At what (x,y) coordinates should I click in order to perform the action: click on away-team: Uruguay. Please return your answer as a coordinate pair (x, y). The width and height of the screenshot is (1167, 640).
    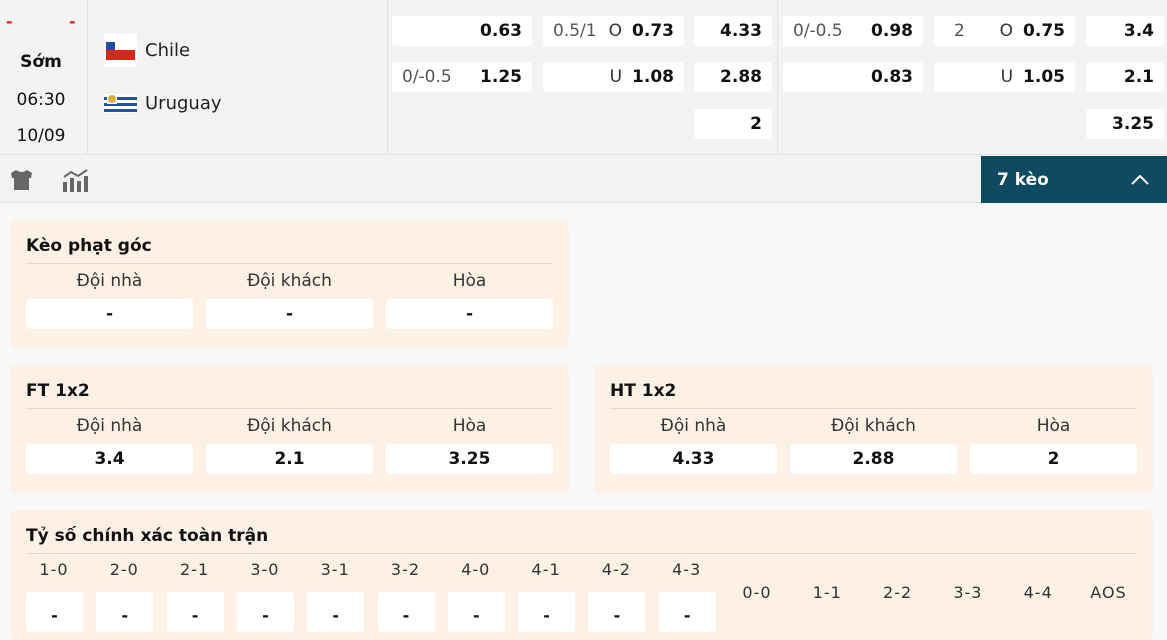
    Looking at the image, I should click on (163, 103).